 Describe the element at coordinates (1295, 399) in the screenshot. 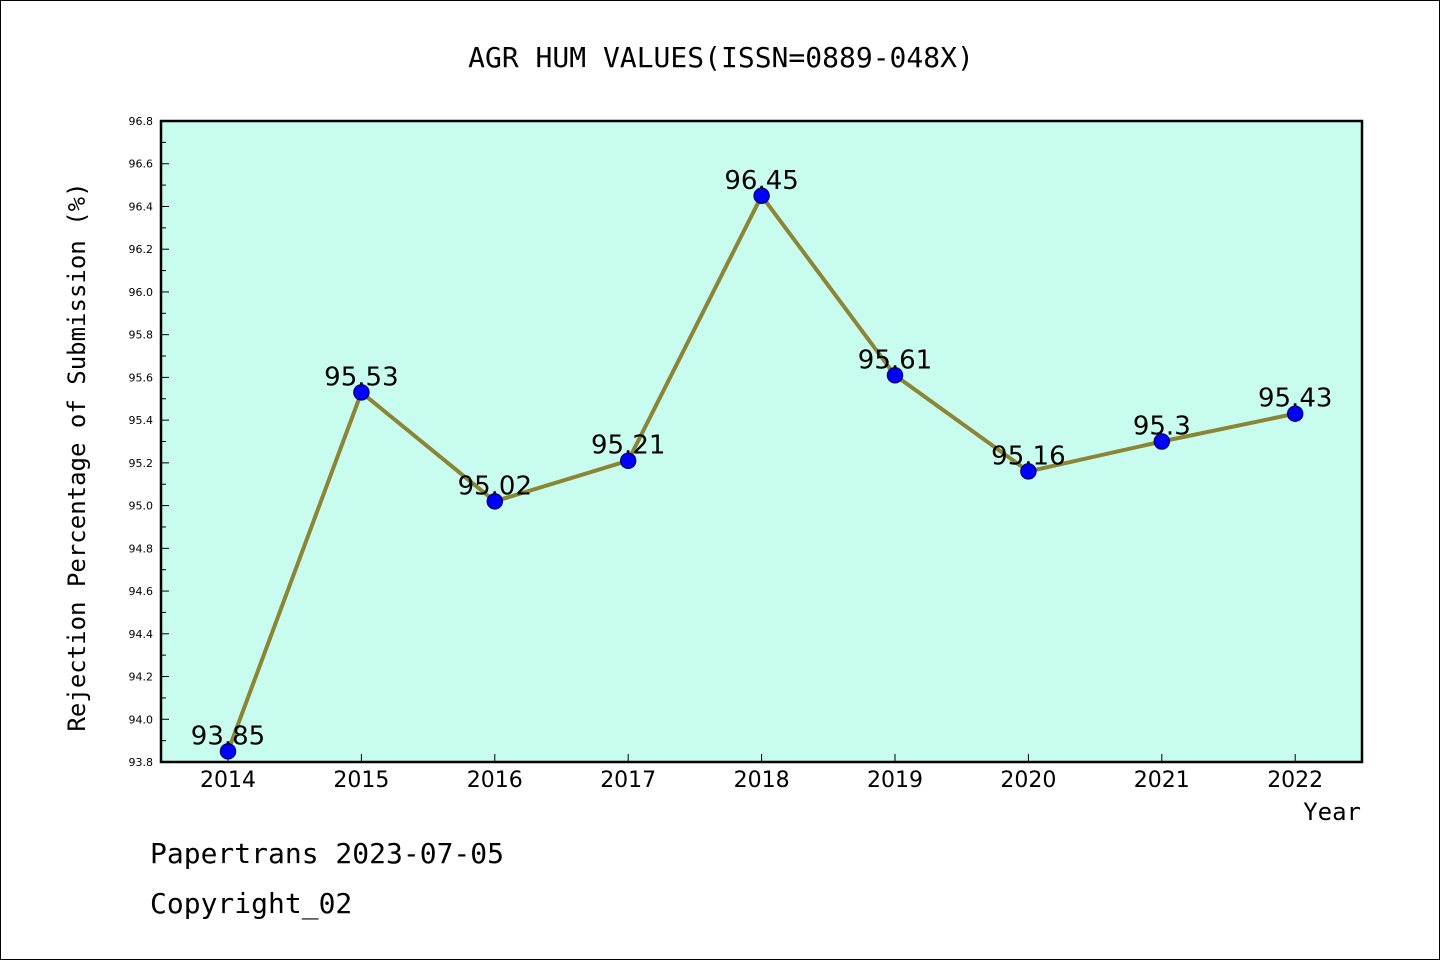

I see `data-point-label: 95.43` at that location.